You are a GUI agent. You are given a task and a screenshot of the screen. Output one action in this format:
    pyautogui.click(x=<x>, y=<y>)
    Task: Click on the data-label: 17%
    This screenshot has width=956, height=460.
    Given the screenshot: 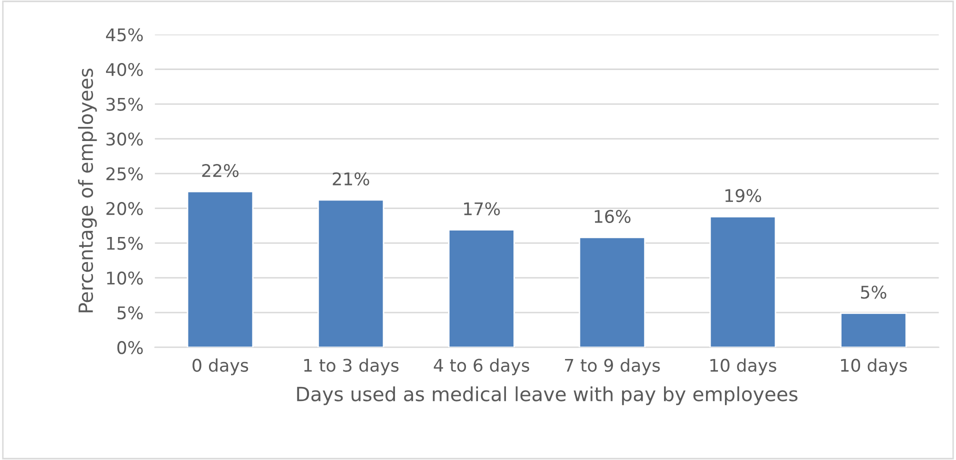 What is the action you would take?
    pyautogui.click(x=482, y=209)
    